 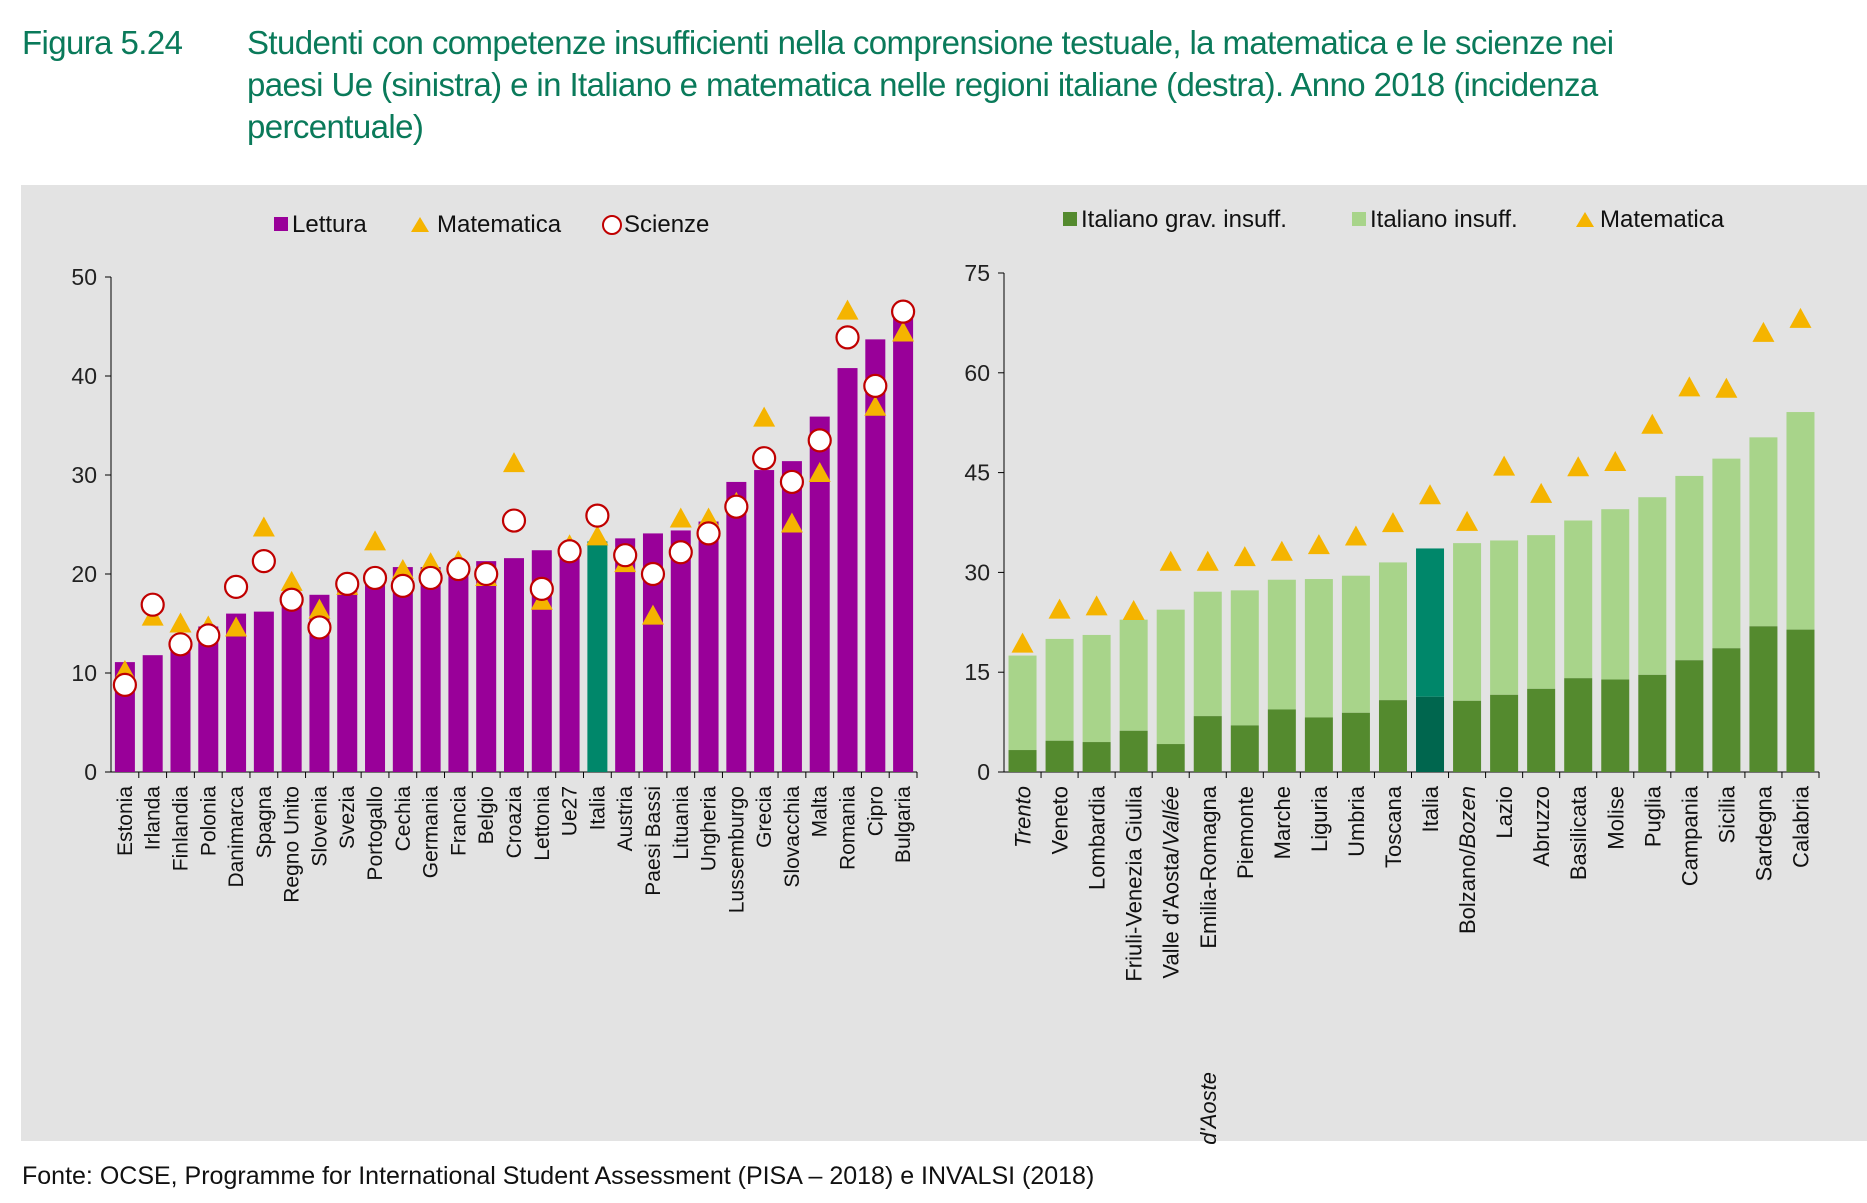 What do you see at coordinates (1134, 813) in the screenshot?
I see `label-part: Giulia` at bounding box center [1134, 813].